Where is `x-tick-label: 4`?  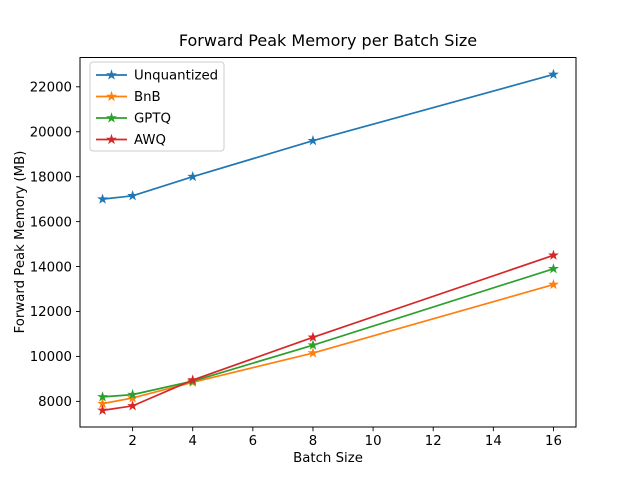 x-tick-label: 4 is located at coordinates (192, 441).